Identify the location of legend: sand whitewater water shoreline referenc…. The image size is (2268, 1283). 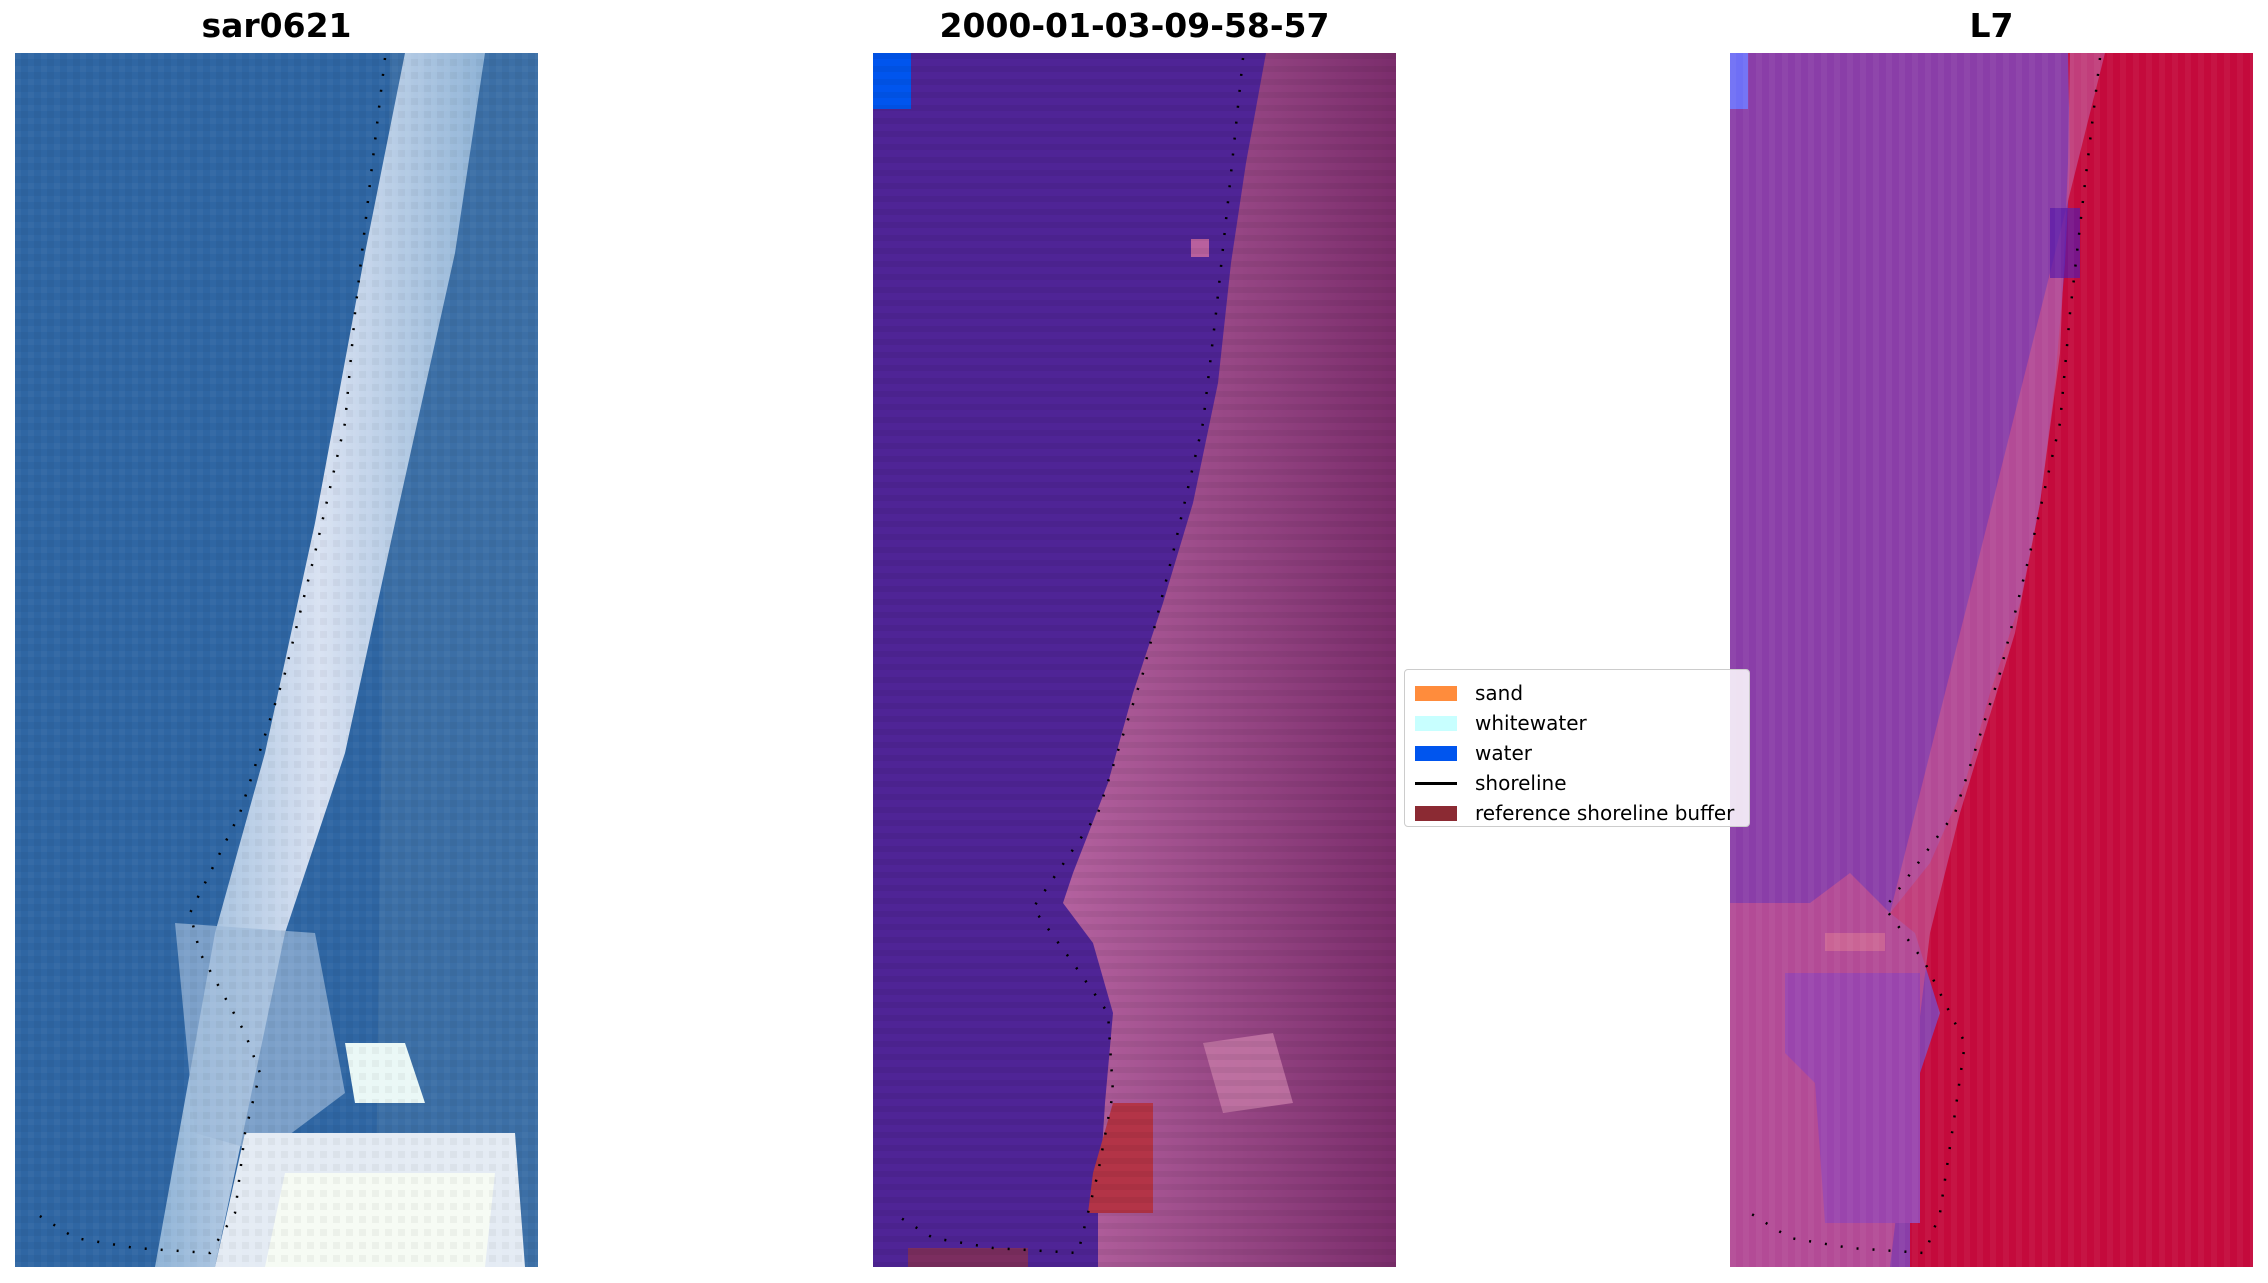
(1577, 748).